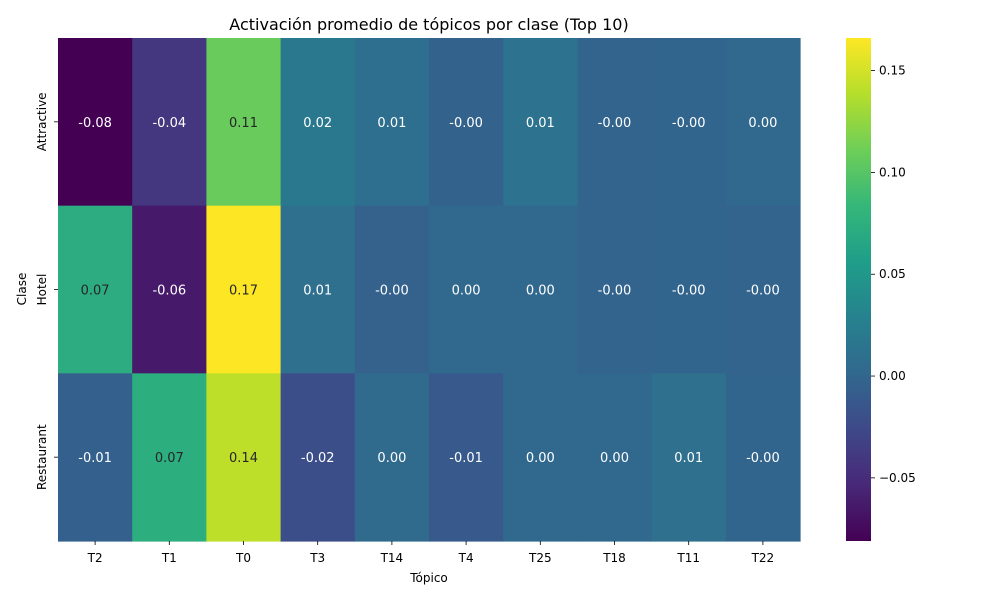  Describe the element at coordinates (317, 558) in the screenshot. I see `x-tick-label: T3` at that location.